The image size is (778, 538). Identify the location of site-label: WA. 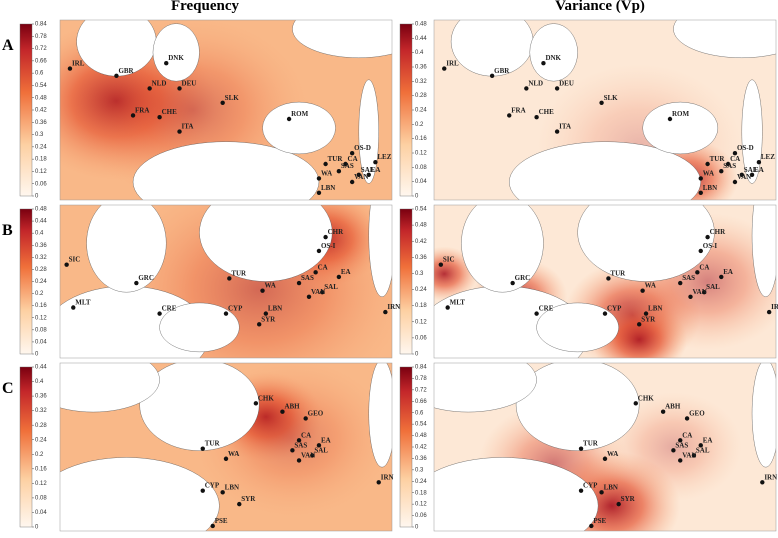
(233, 454).